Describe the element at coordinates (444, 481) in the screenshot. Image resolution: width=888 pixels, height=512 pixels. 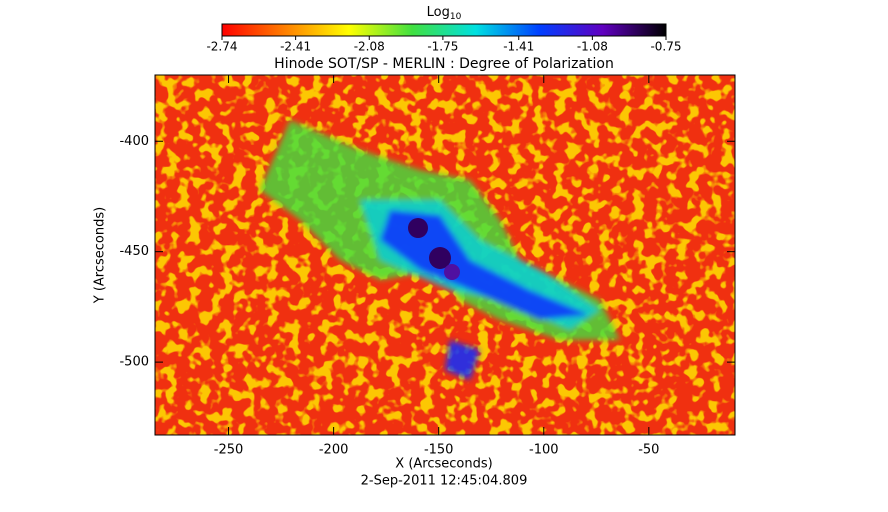
I see `footer: 2-Sep-2011 12:45:04.809` at that location.